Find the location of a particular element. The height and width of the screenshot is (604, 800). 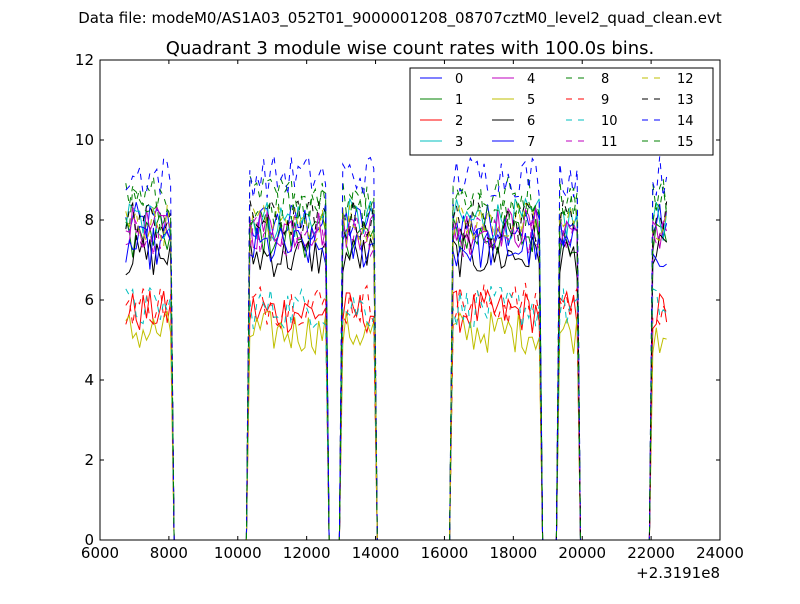

y-tick-label: 2 is located at coordinates (89, 460).